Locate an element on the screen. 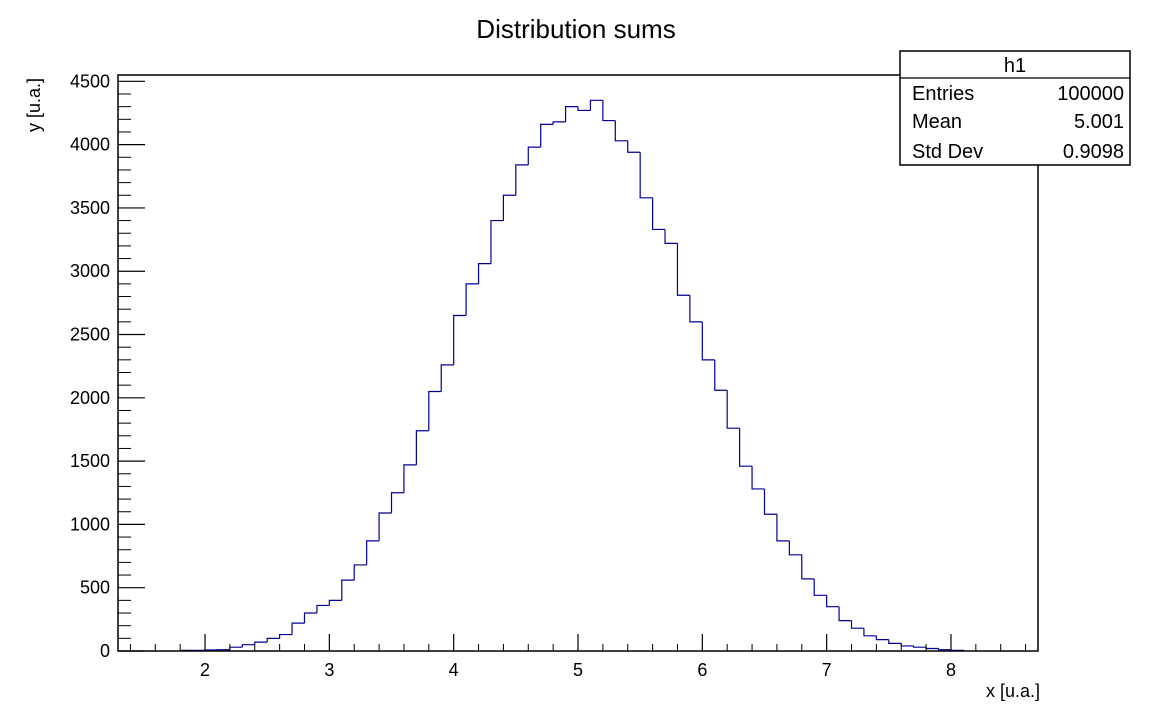  stats-mean-label: Mean is located at coordinates (937, 122).